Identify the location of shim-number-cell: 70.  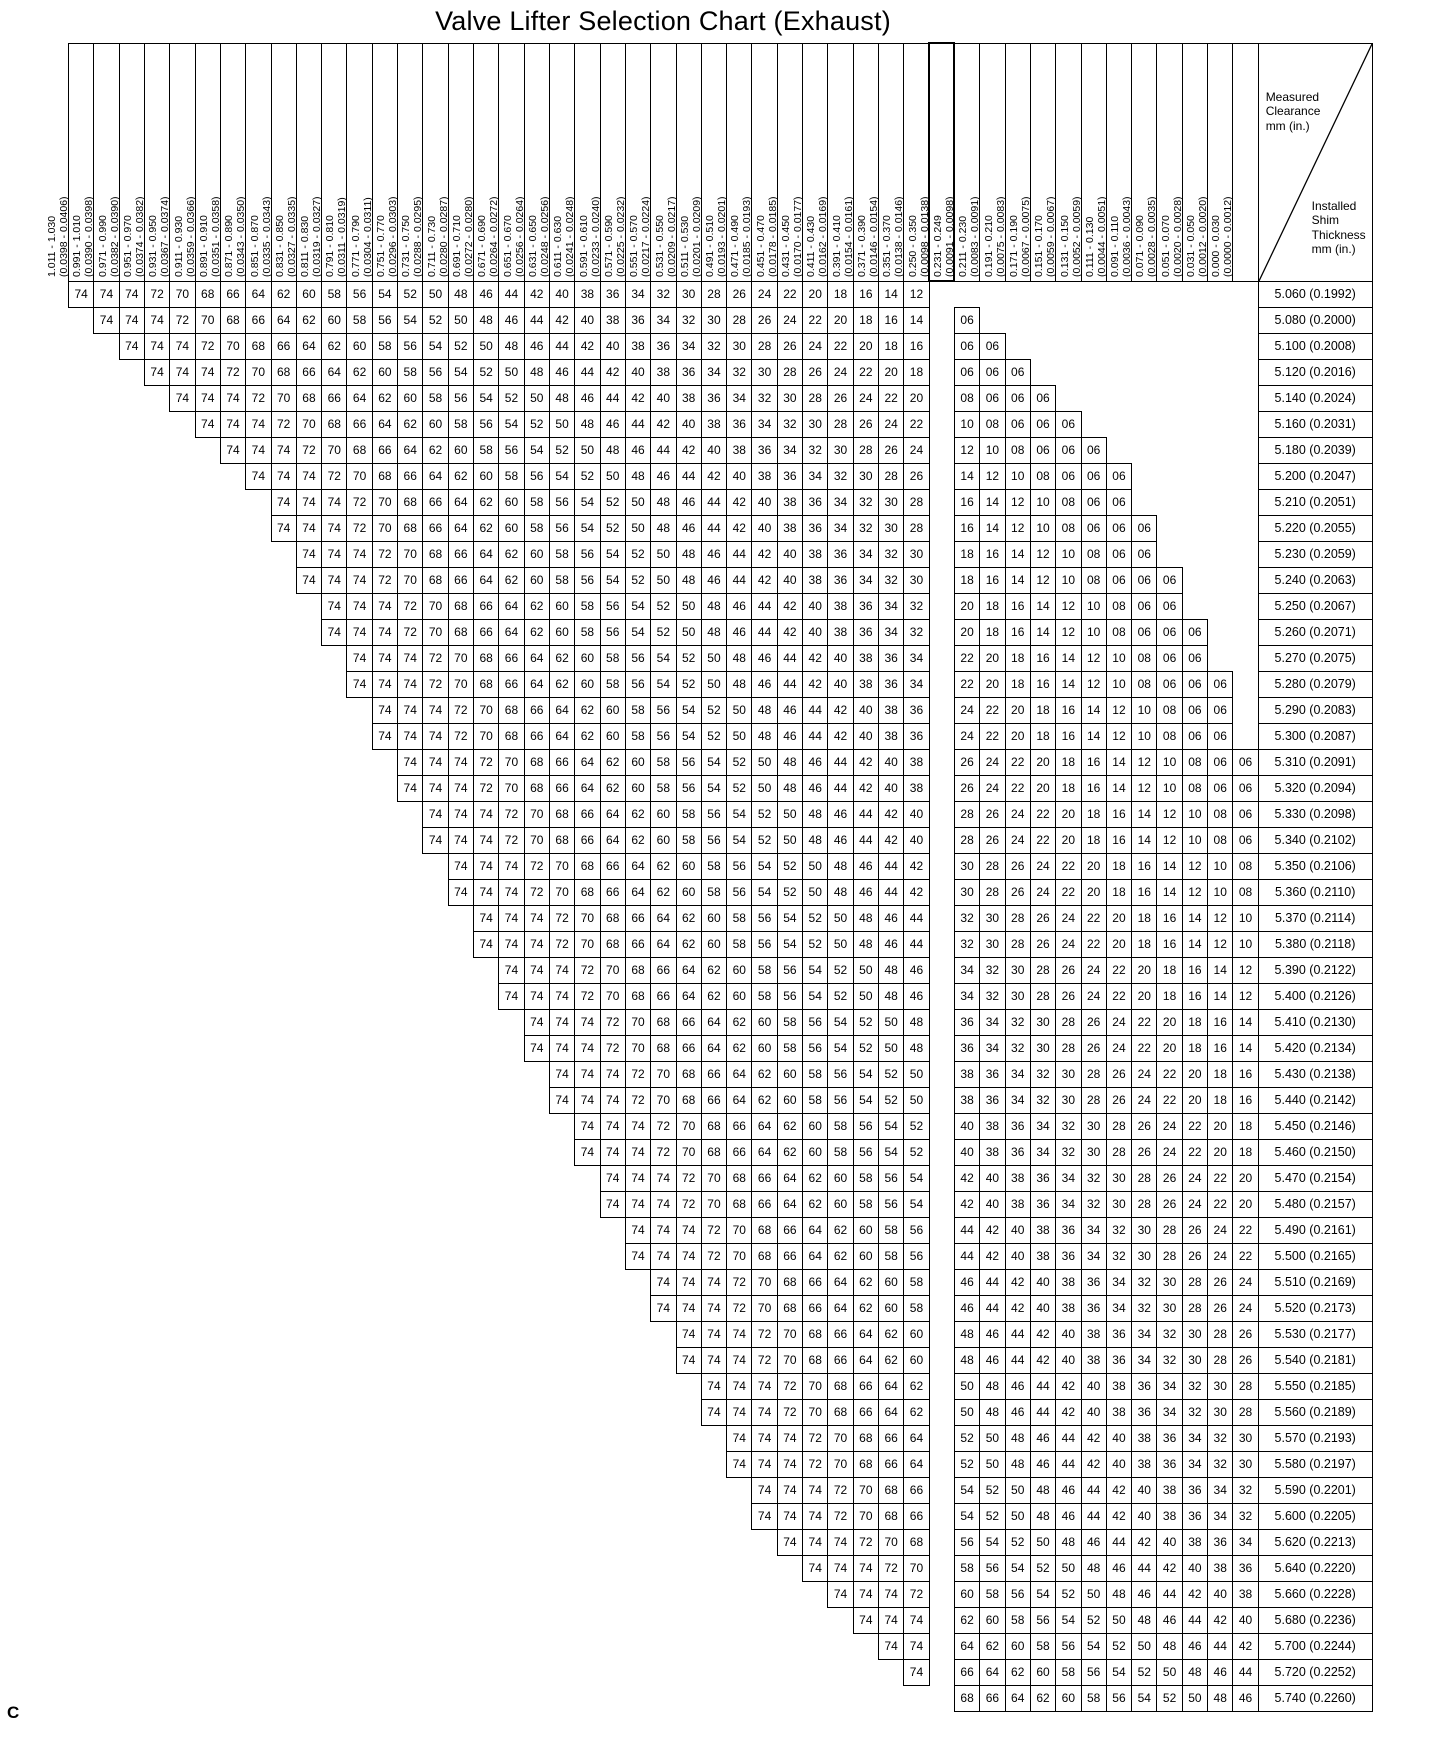
(410, 554).